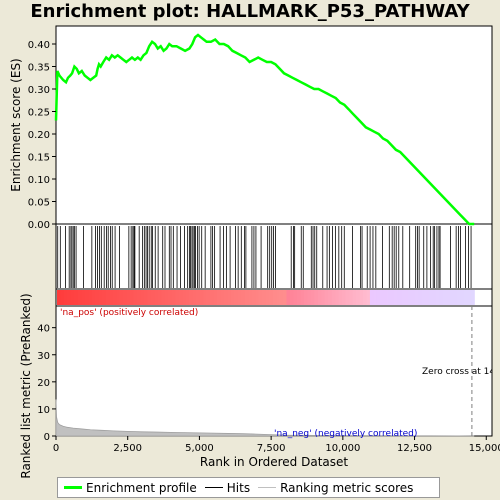 The image size is (500, 500). What do you see at coordinates (39, 203) in the screenshot?
I see `es-y-tick-label: 0.05` at bounding box center [39, 203].